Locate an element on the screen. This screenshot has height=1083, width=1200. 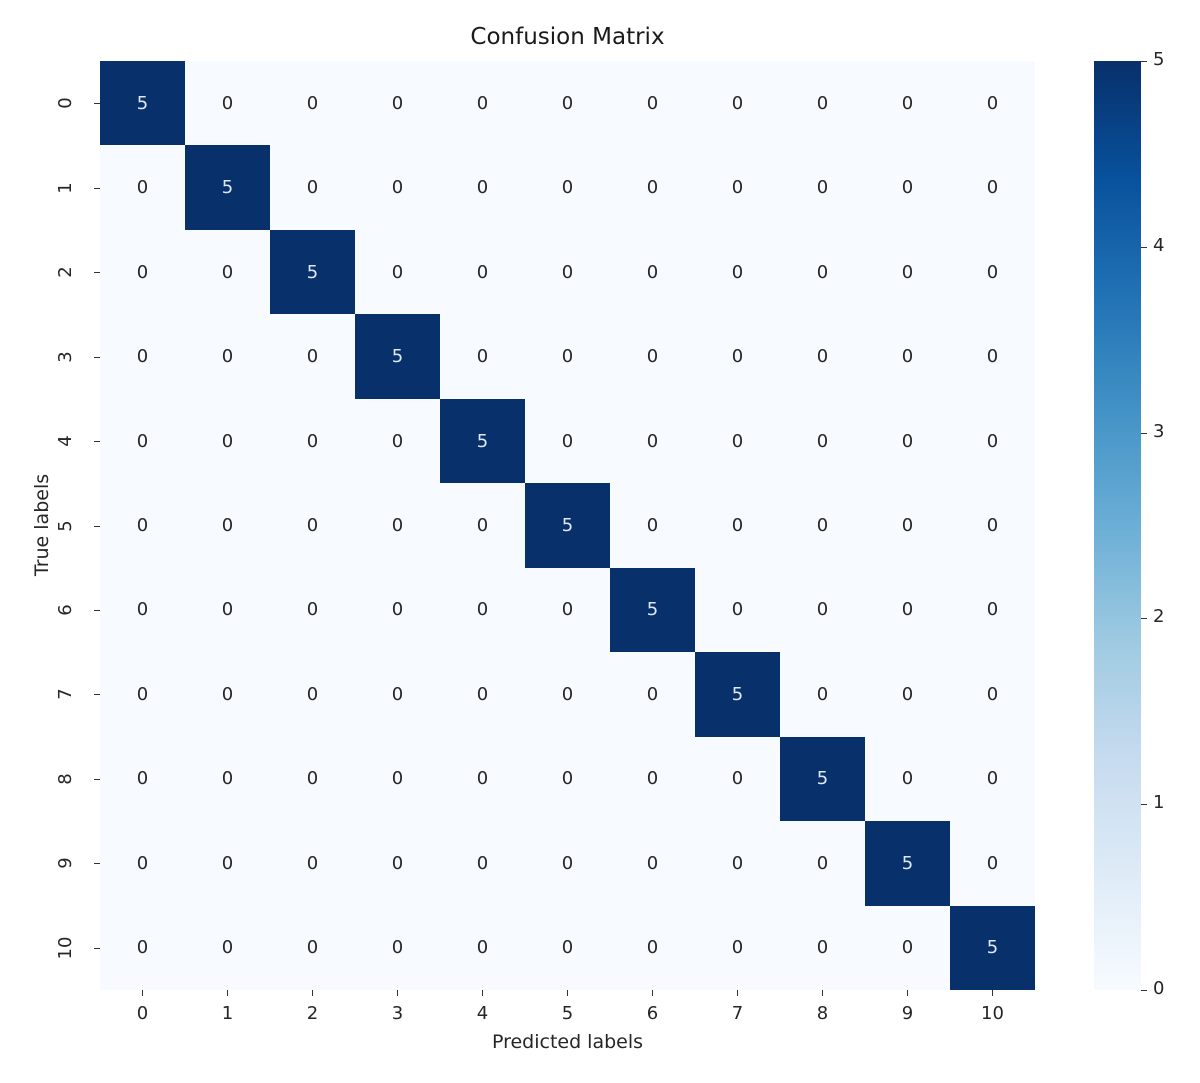
x-tick: 10 is located at coordinates (993, 1007).